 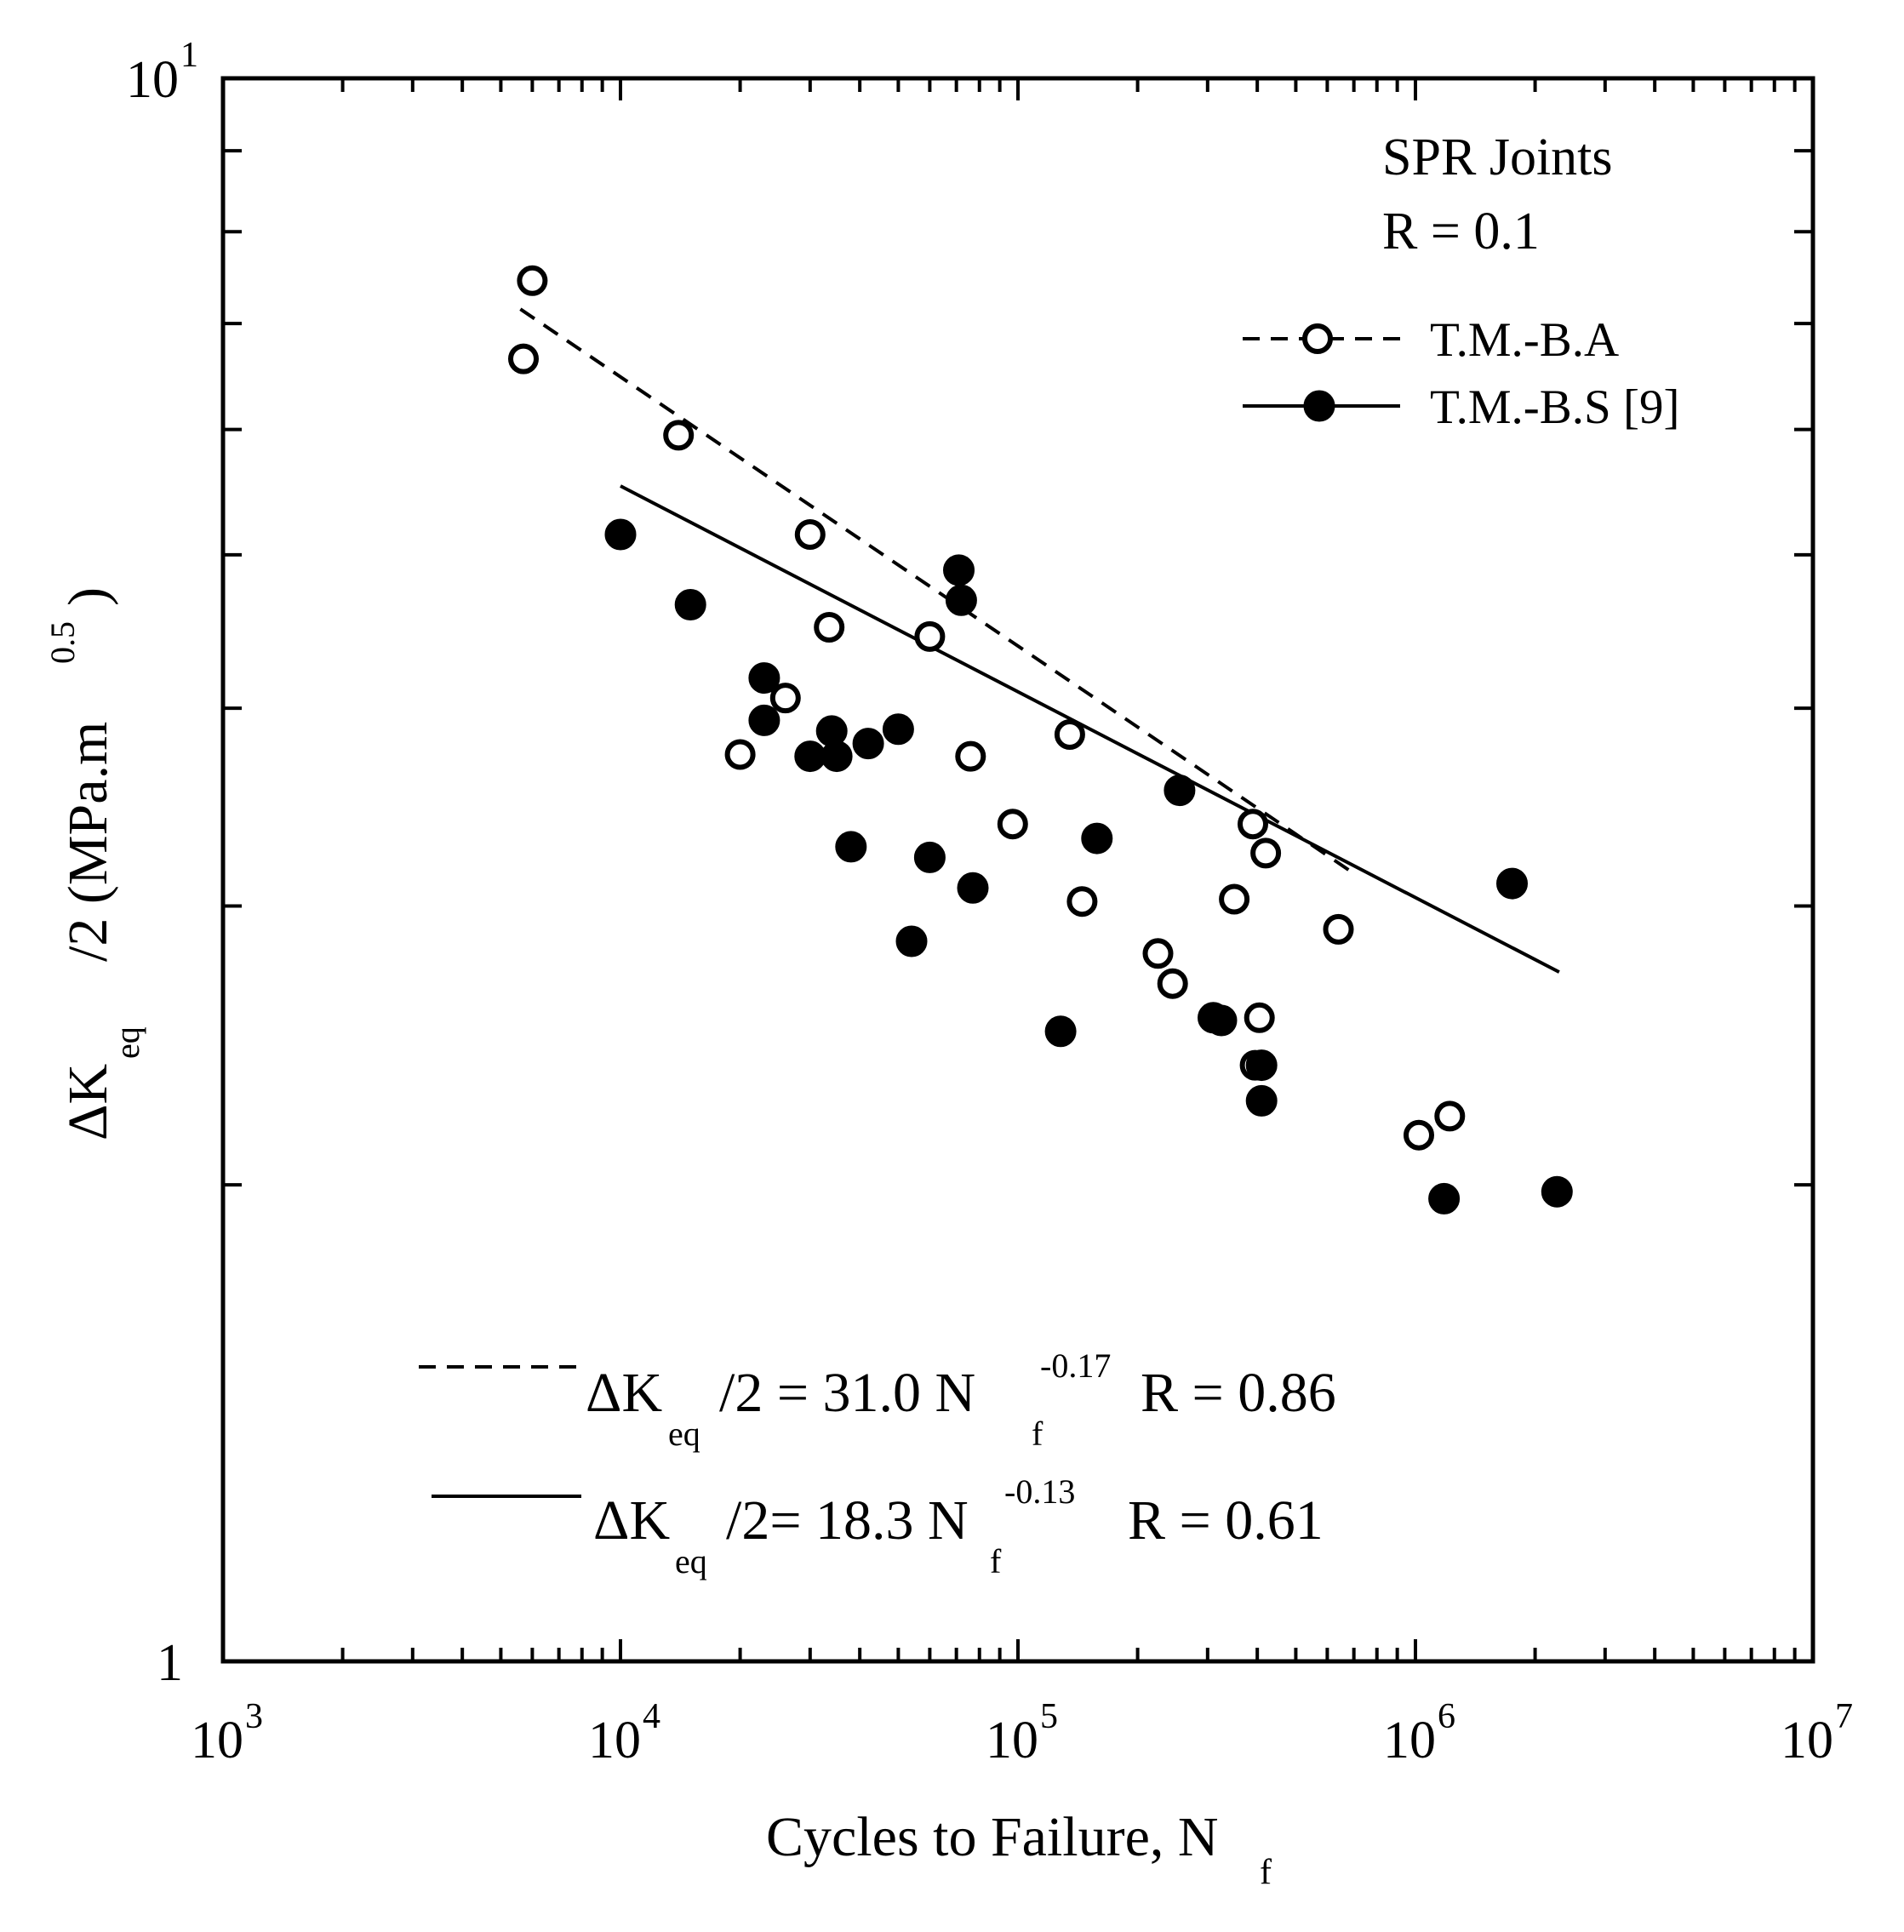 I want to click on fit-line-tmbs, so click(x=1090, y=729).